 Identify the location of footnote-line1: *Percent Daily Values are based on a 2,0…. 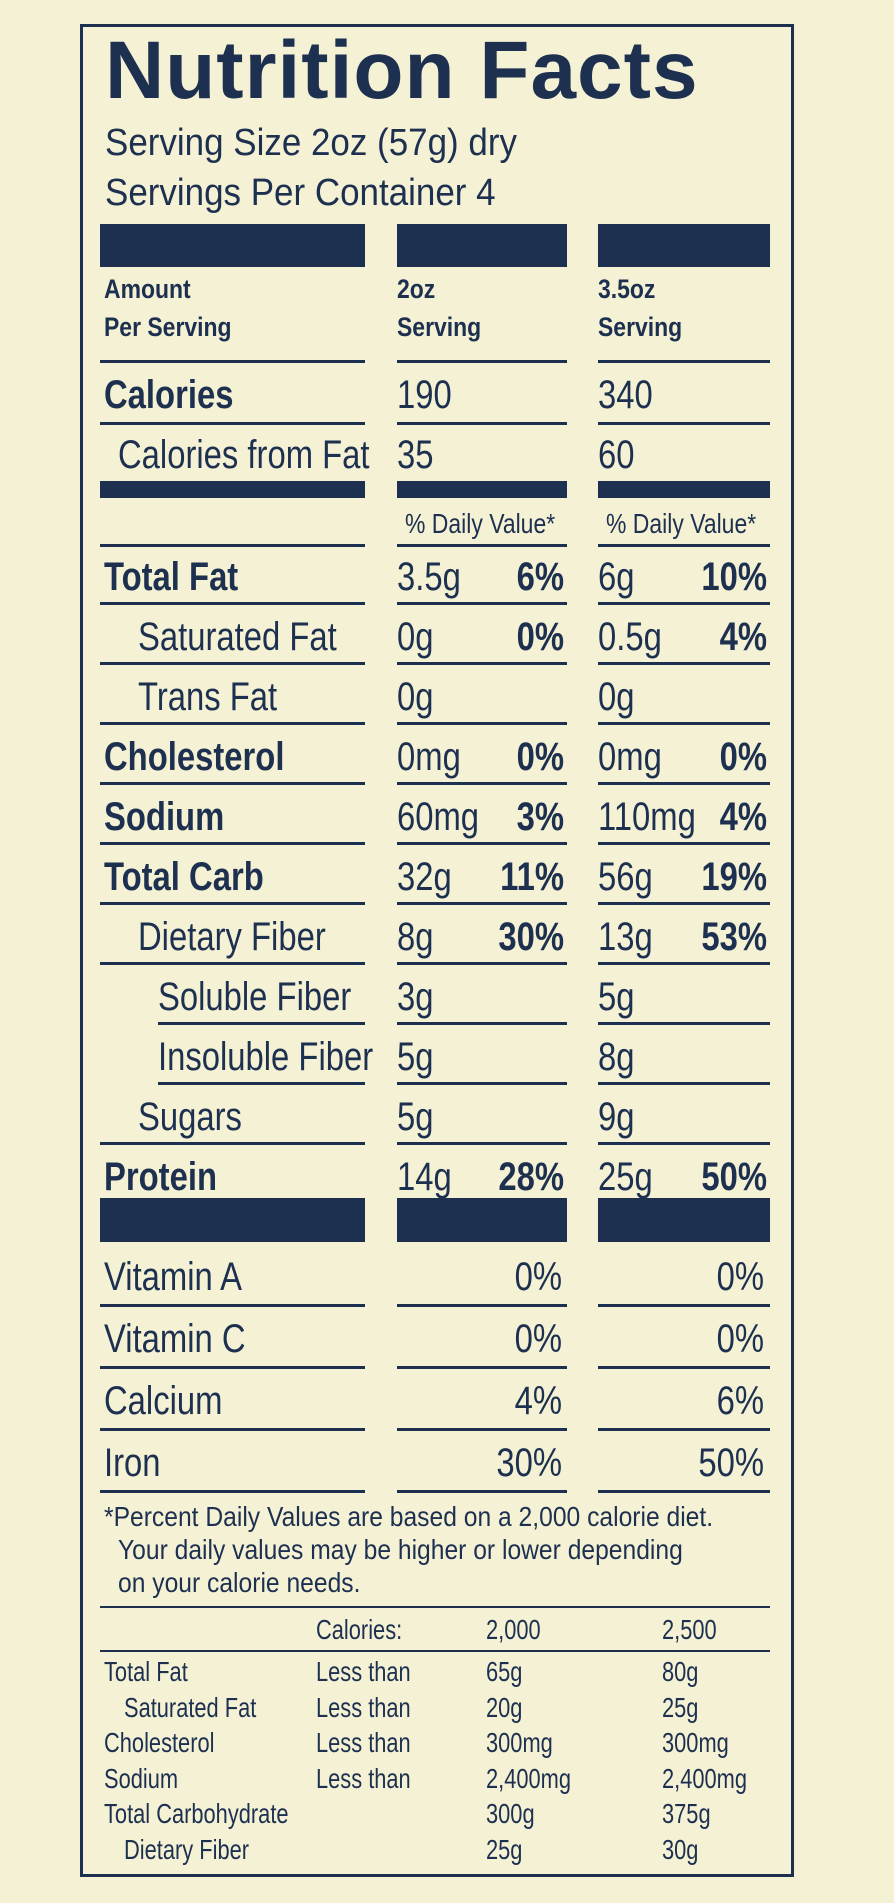
(409, 1516).